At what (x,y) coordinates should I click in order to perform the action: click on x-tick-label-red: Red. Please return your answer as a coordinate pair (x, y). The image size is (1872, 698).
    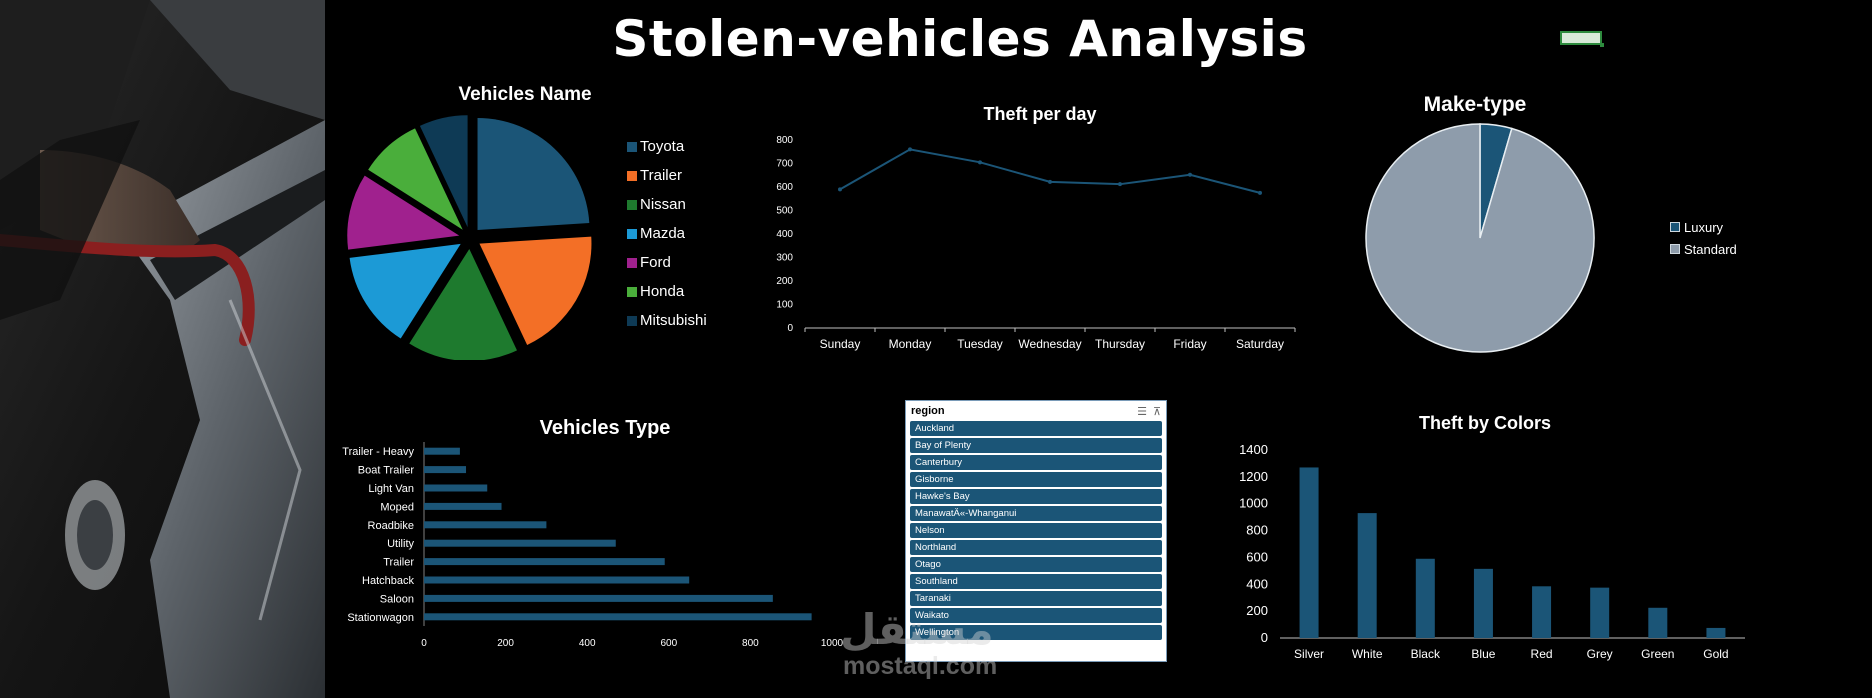
    Looking at the image, I should click on (1542, 654).